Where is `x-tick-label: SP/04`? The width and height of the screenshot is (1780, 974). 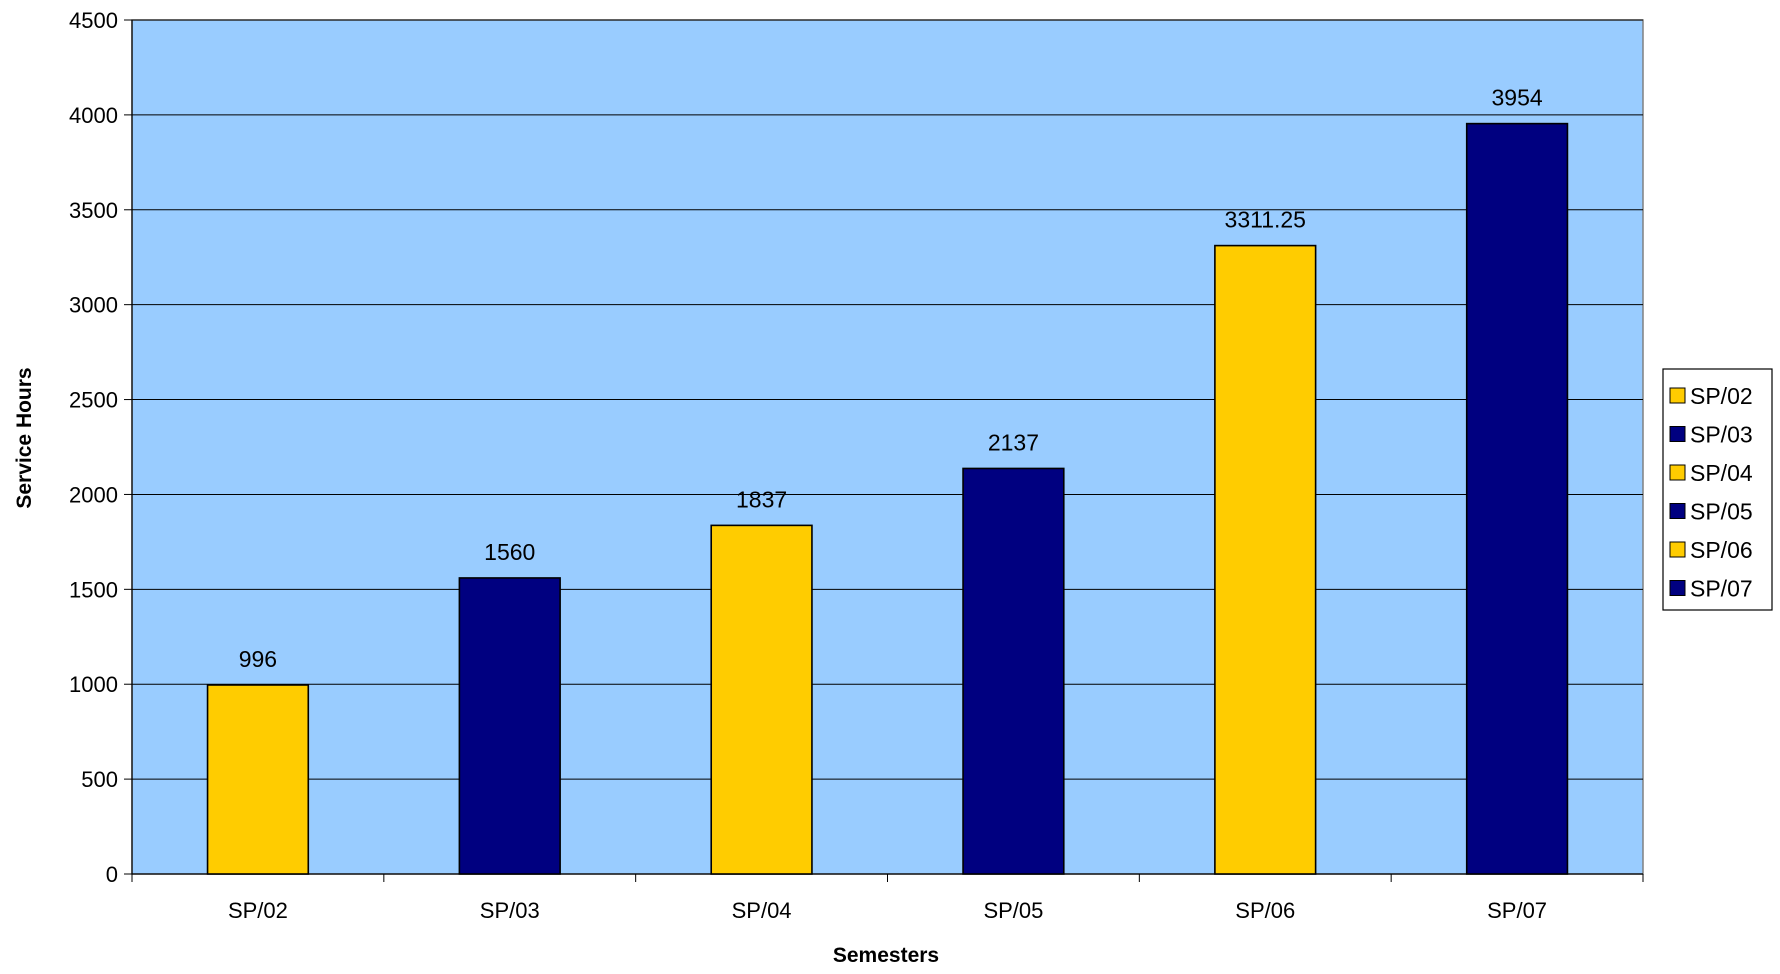
x-tick-label: SP/04 is located at coordinates (762, 910).